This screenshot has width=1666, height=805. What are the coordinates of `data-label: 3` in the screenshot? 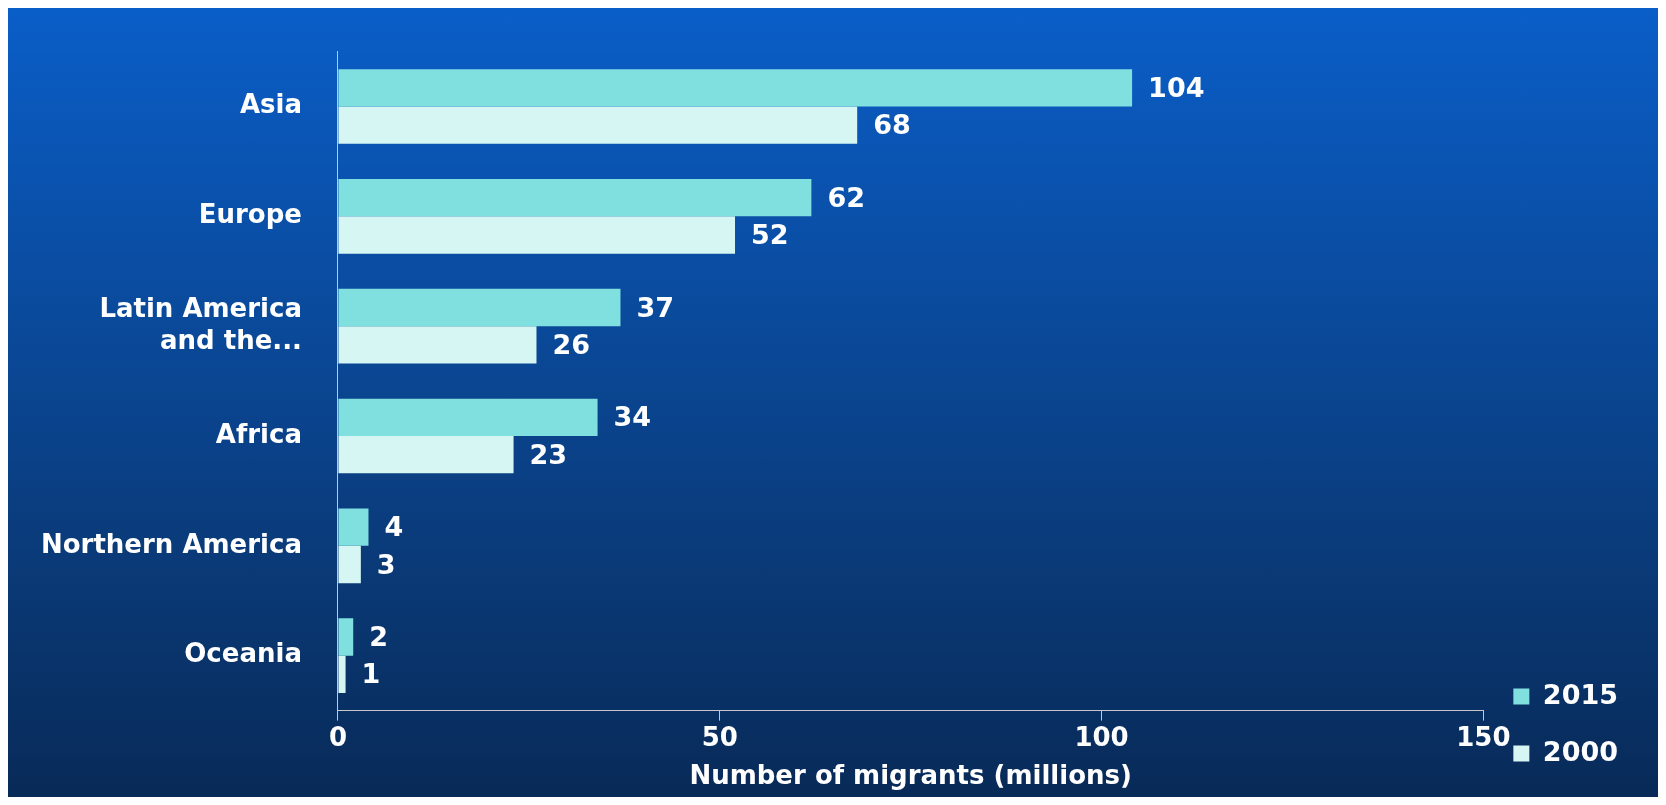 It's located at (386, 564).